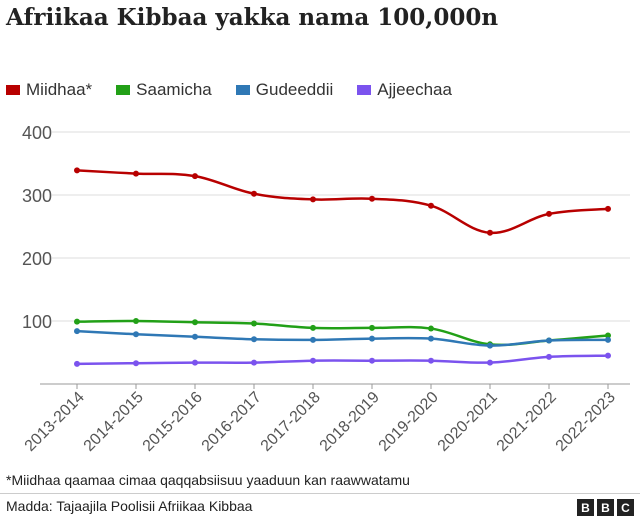  I want to click on legend-item: Saamicha, so click(164, 90).